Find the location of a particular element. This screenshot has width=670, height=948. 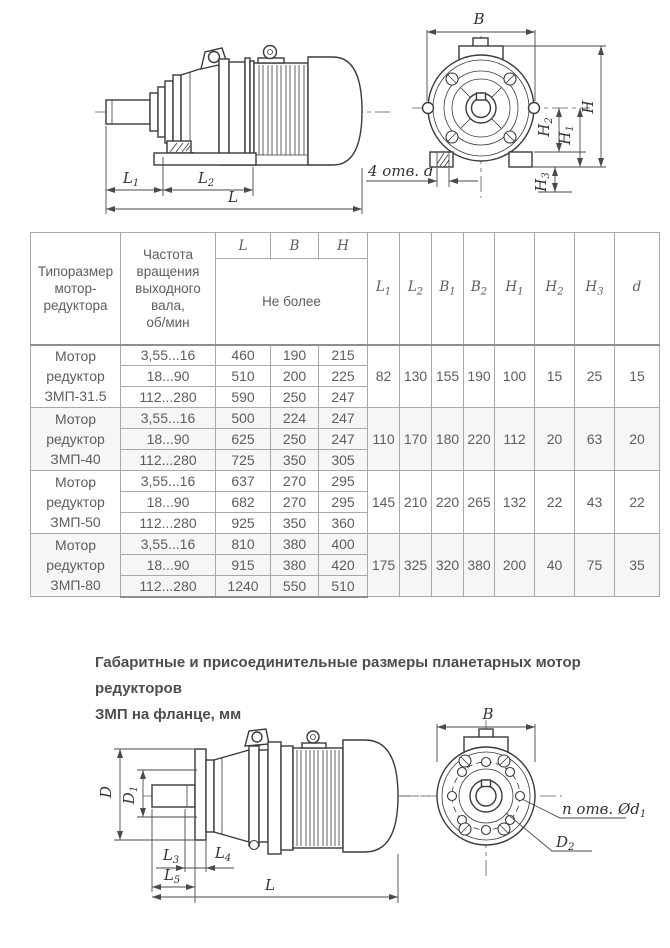

cell: 40 is located at coordinates (554, 565).